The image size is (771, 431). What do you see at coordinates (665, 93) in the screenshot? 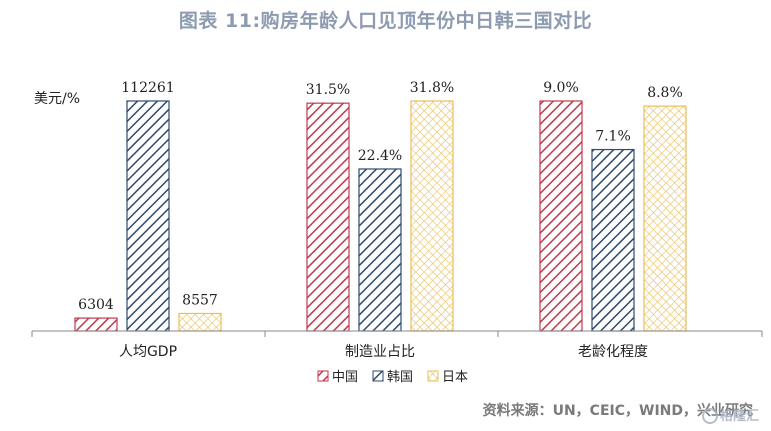
I see `data-label: 8.8%` at bounding box center [665, 93].